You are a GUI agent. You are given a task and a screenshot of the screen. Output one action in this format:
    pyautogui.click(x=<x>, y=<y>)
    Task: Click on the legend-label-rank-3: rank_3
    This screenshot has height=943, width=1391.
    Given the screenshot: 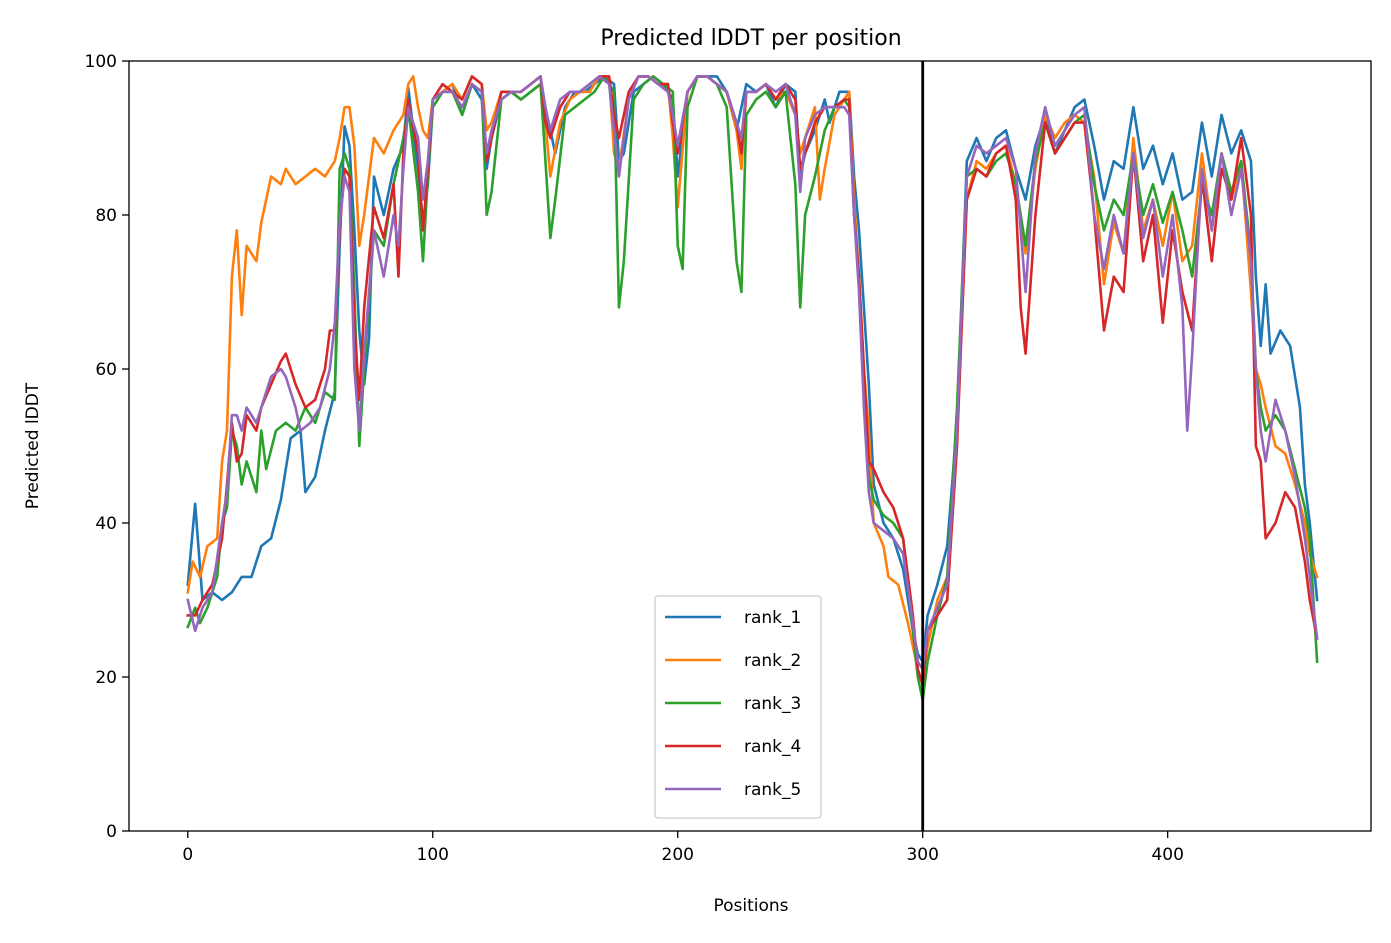 What is the action you would take?
    pyautogui.click(x=772, y=704)
    